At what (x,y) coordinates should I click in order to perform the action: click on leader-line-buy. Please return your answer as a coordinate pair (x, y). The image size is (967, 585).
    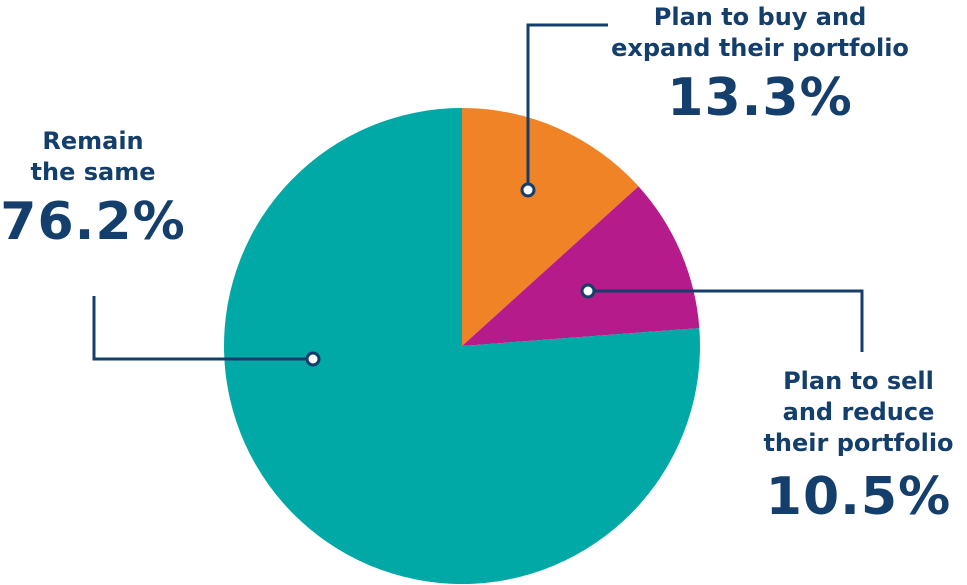
    Looking at the image, I should click on (567, 106).